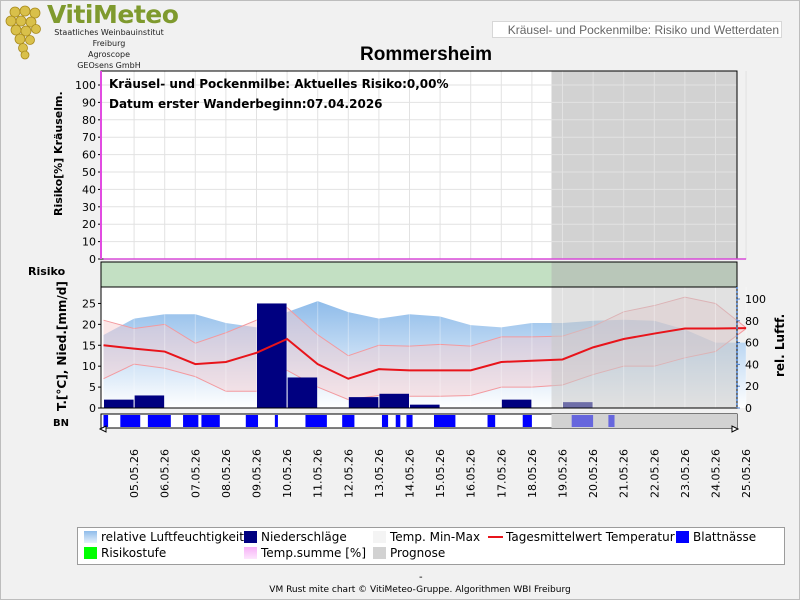  What do you see at coordinates (716, 473) in the screenshot?
I see `date-tick-label: 24.05.26` at bounding box center [716, 473].